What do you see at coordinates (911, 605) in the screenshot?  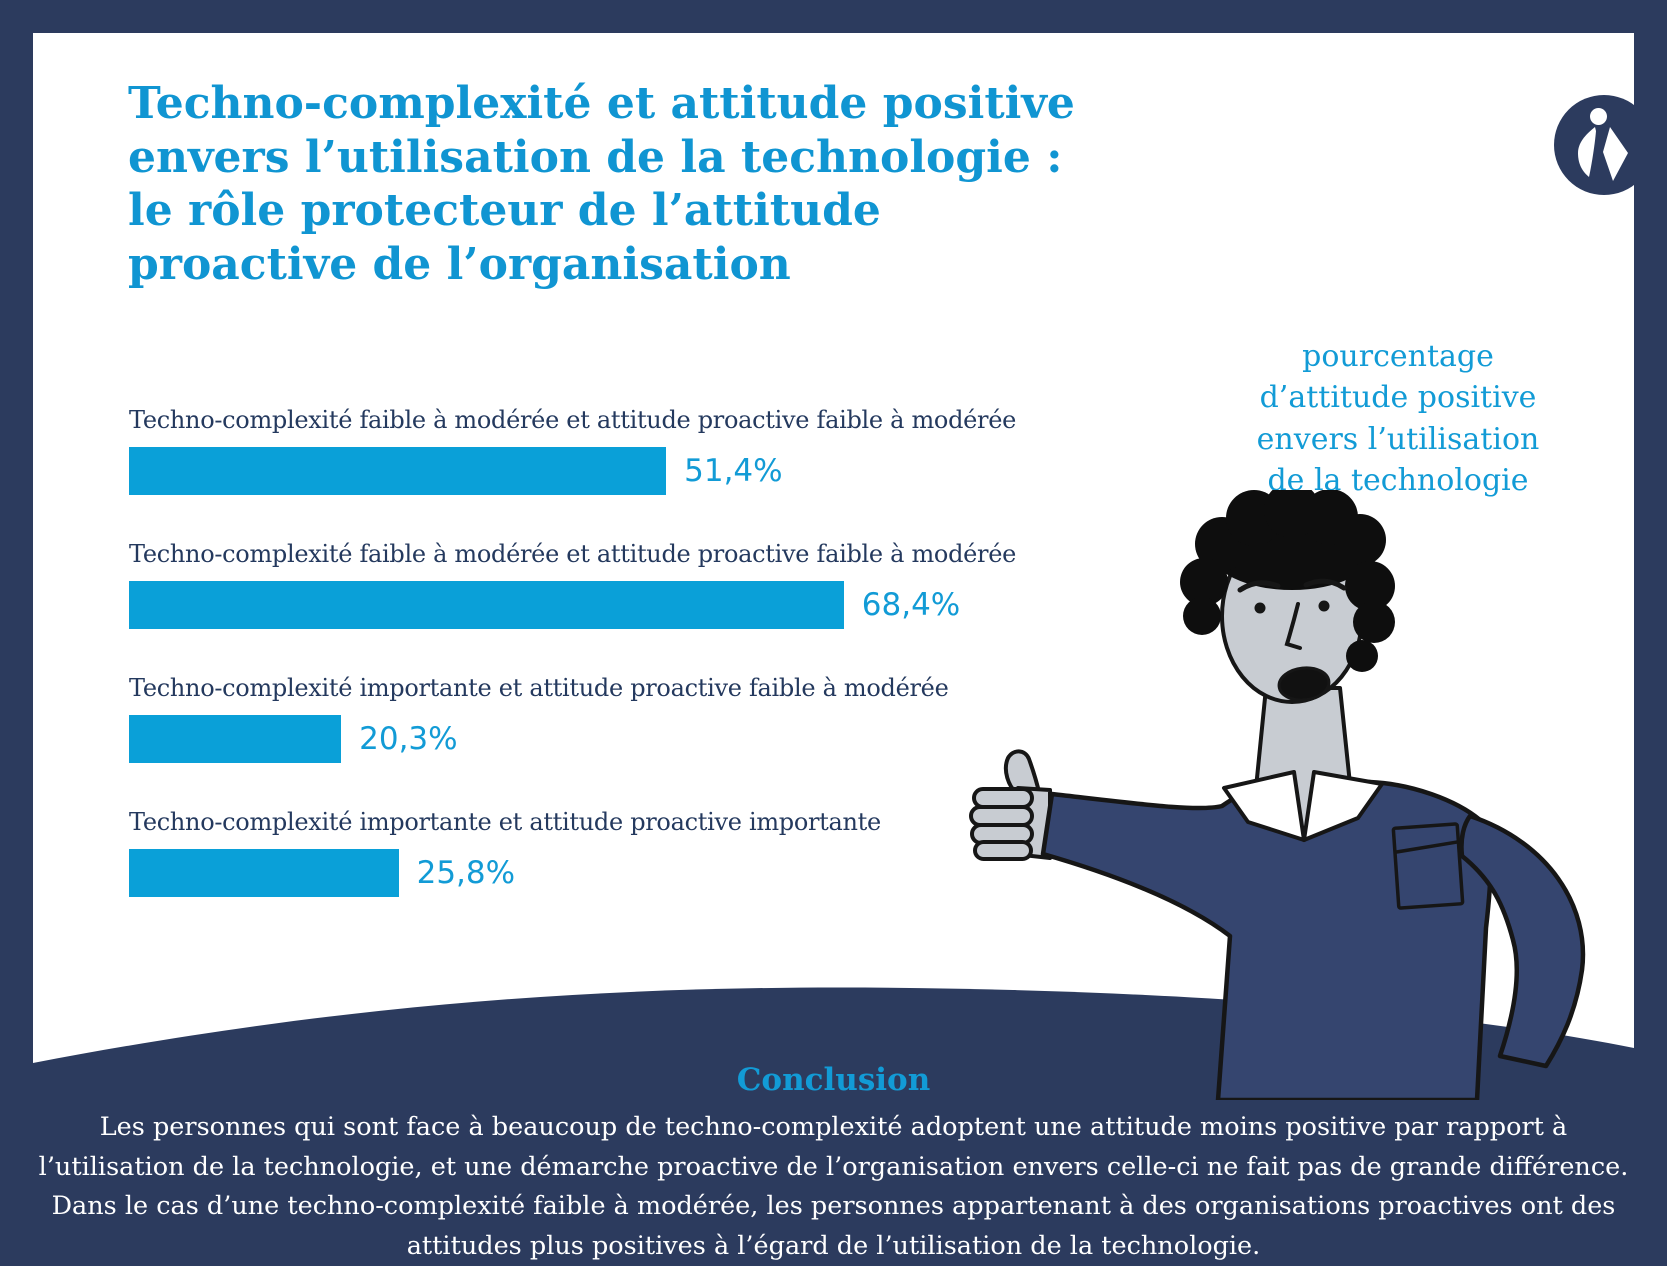 I see `bar-value: 68,4%` at bounding box center [911, 605].